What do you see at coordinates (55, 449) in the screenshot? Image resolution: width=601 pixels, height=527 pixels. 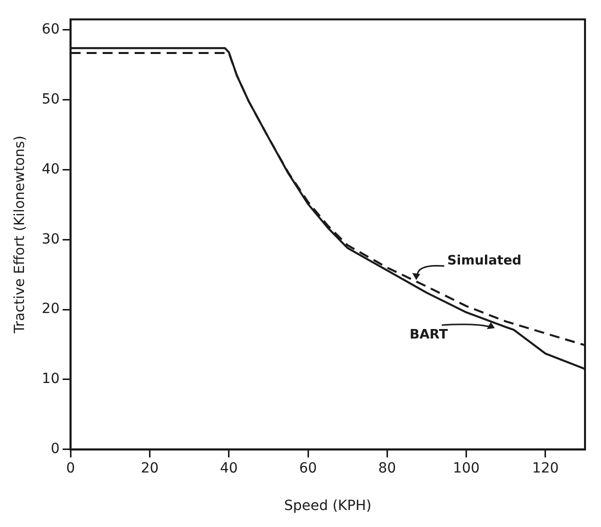 I see `y-tick-label: 0` at bounding box center [55, 449].